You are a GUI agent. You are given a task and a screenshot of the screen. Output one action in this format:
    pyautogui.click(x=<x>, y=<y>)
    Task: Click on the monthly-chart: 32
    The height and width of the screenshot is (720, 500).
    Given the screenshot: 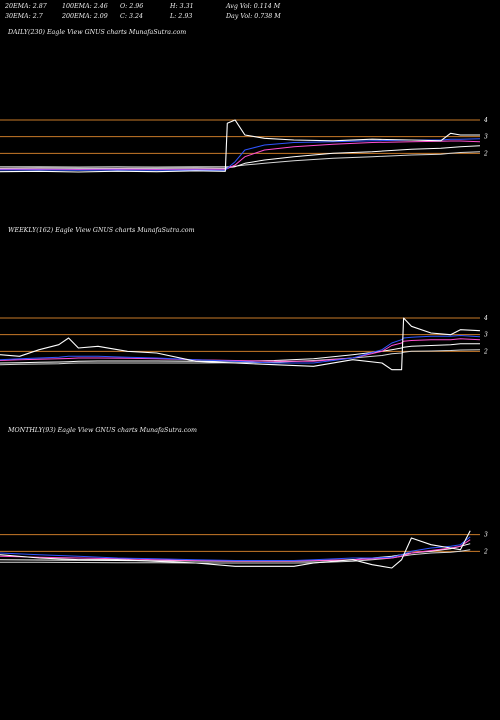 What is the action you would take?
    pyautogui.click(x=244, y=549)
    